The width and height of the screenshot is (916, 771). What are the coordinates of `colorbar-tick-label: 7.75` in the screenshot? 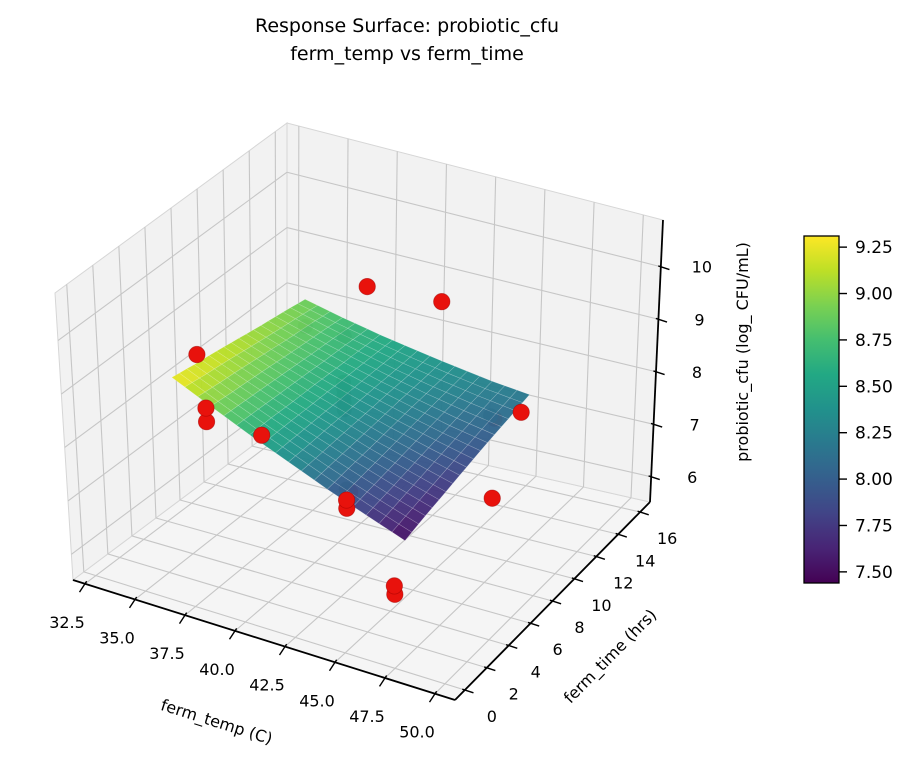 It's located at (874, 526).